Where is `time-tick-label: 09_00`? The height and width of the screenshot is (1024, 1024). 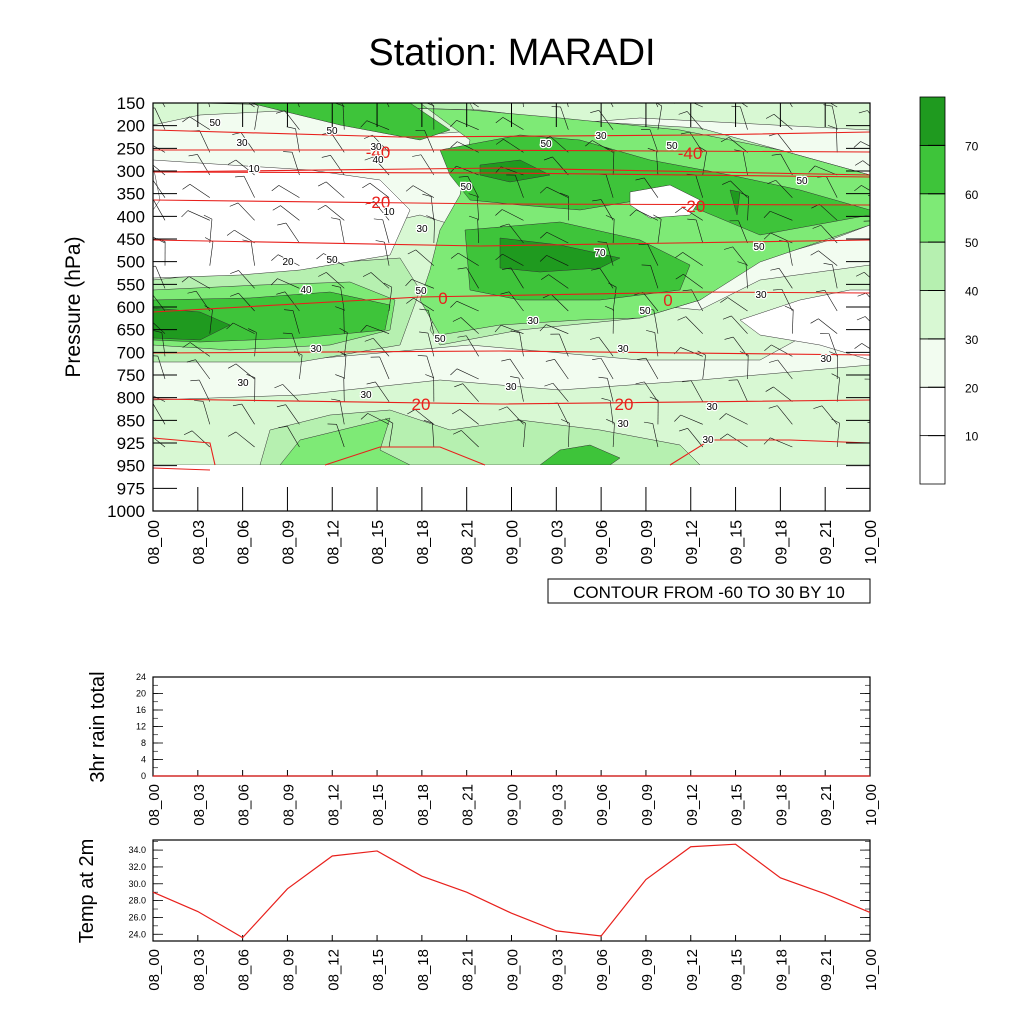
time-tick-label: 09_00 is located at coordinates (513, 970).